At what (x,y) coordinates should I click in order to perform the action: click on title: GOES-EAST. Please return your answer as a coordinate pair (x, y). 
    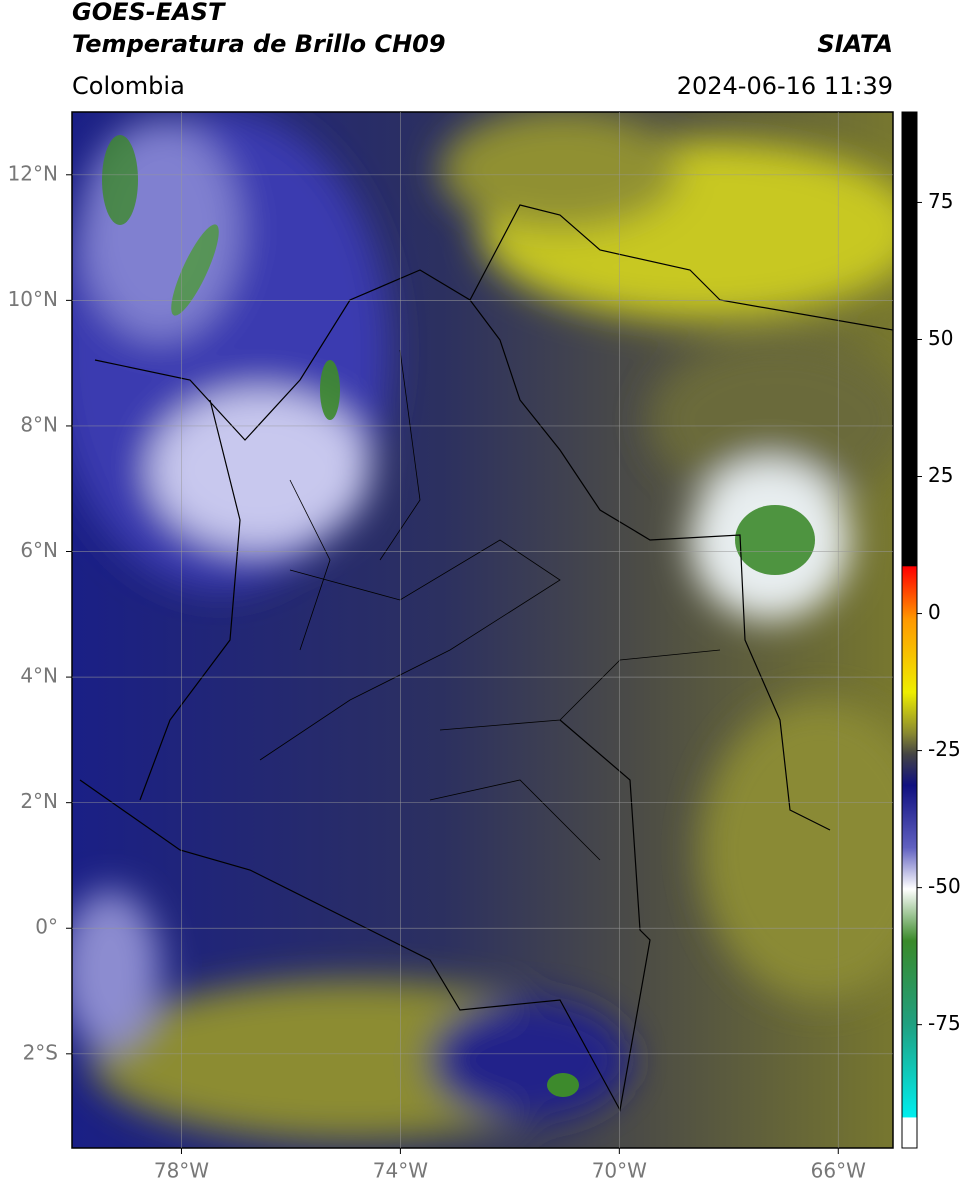
    Looking at the image, I should click on (149, 13).